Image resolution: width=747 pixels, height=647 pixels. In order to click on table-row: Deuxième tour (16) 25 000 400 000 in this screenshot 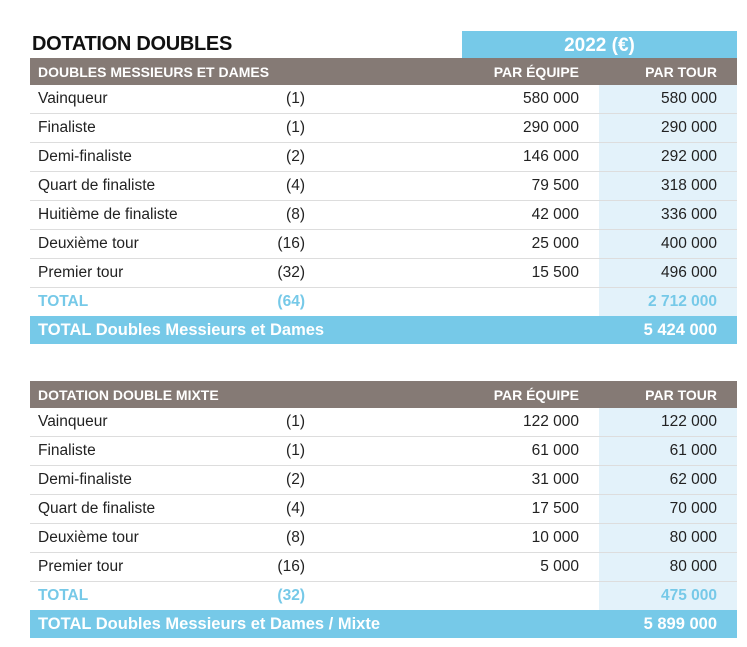, I will do `click(383, 244)`.